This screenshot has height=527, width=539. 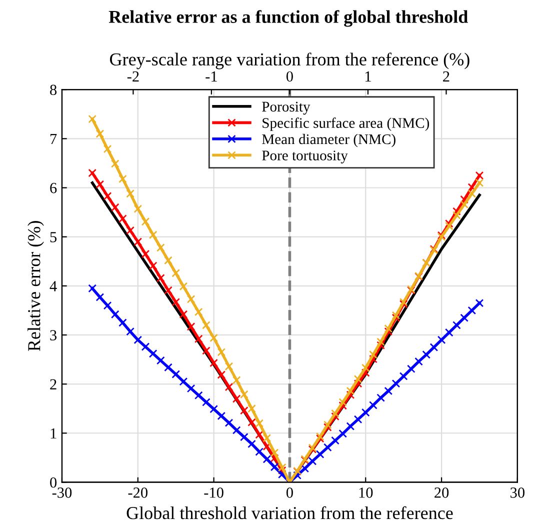 What do you see at coordinates (53, 237) in the screenshot?
I see `y-tick-label: 5` at bounding box center [53, 237].